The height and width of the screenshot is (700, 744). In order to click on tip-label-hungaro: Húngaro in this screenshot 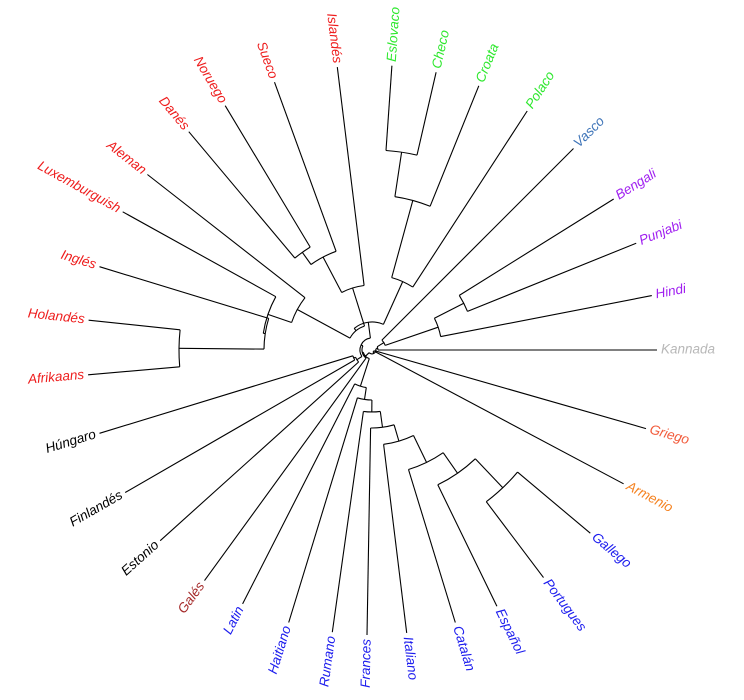, I will do `click(71, 441)`.